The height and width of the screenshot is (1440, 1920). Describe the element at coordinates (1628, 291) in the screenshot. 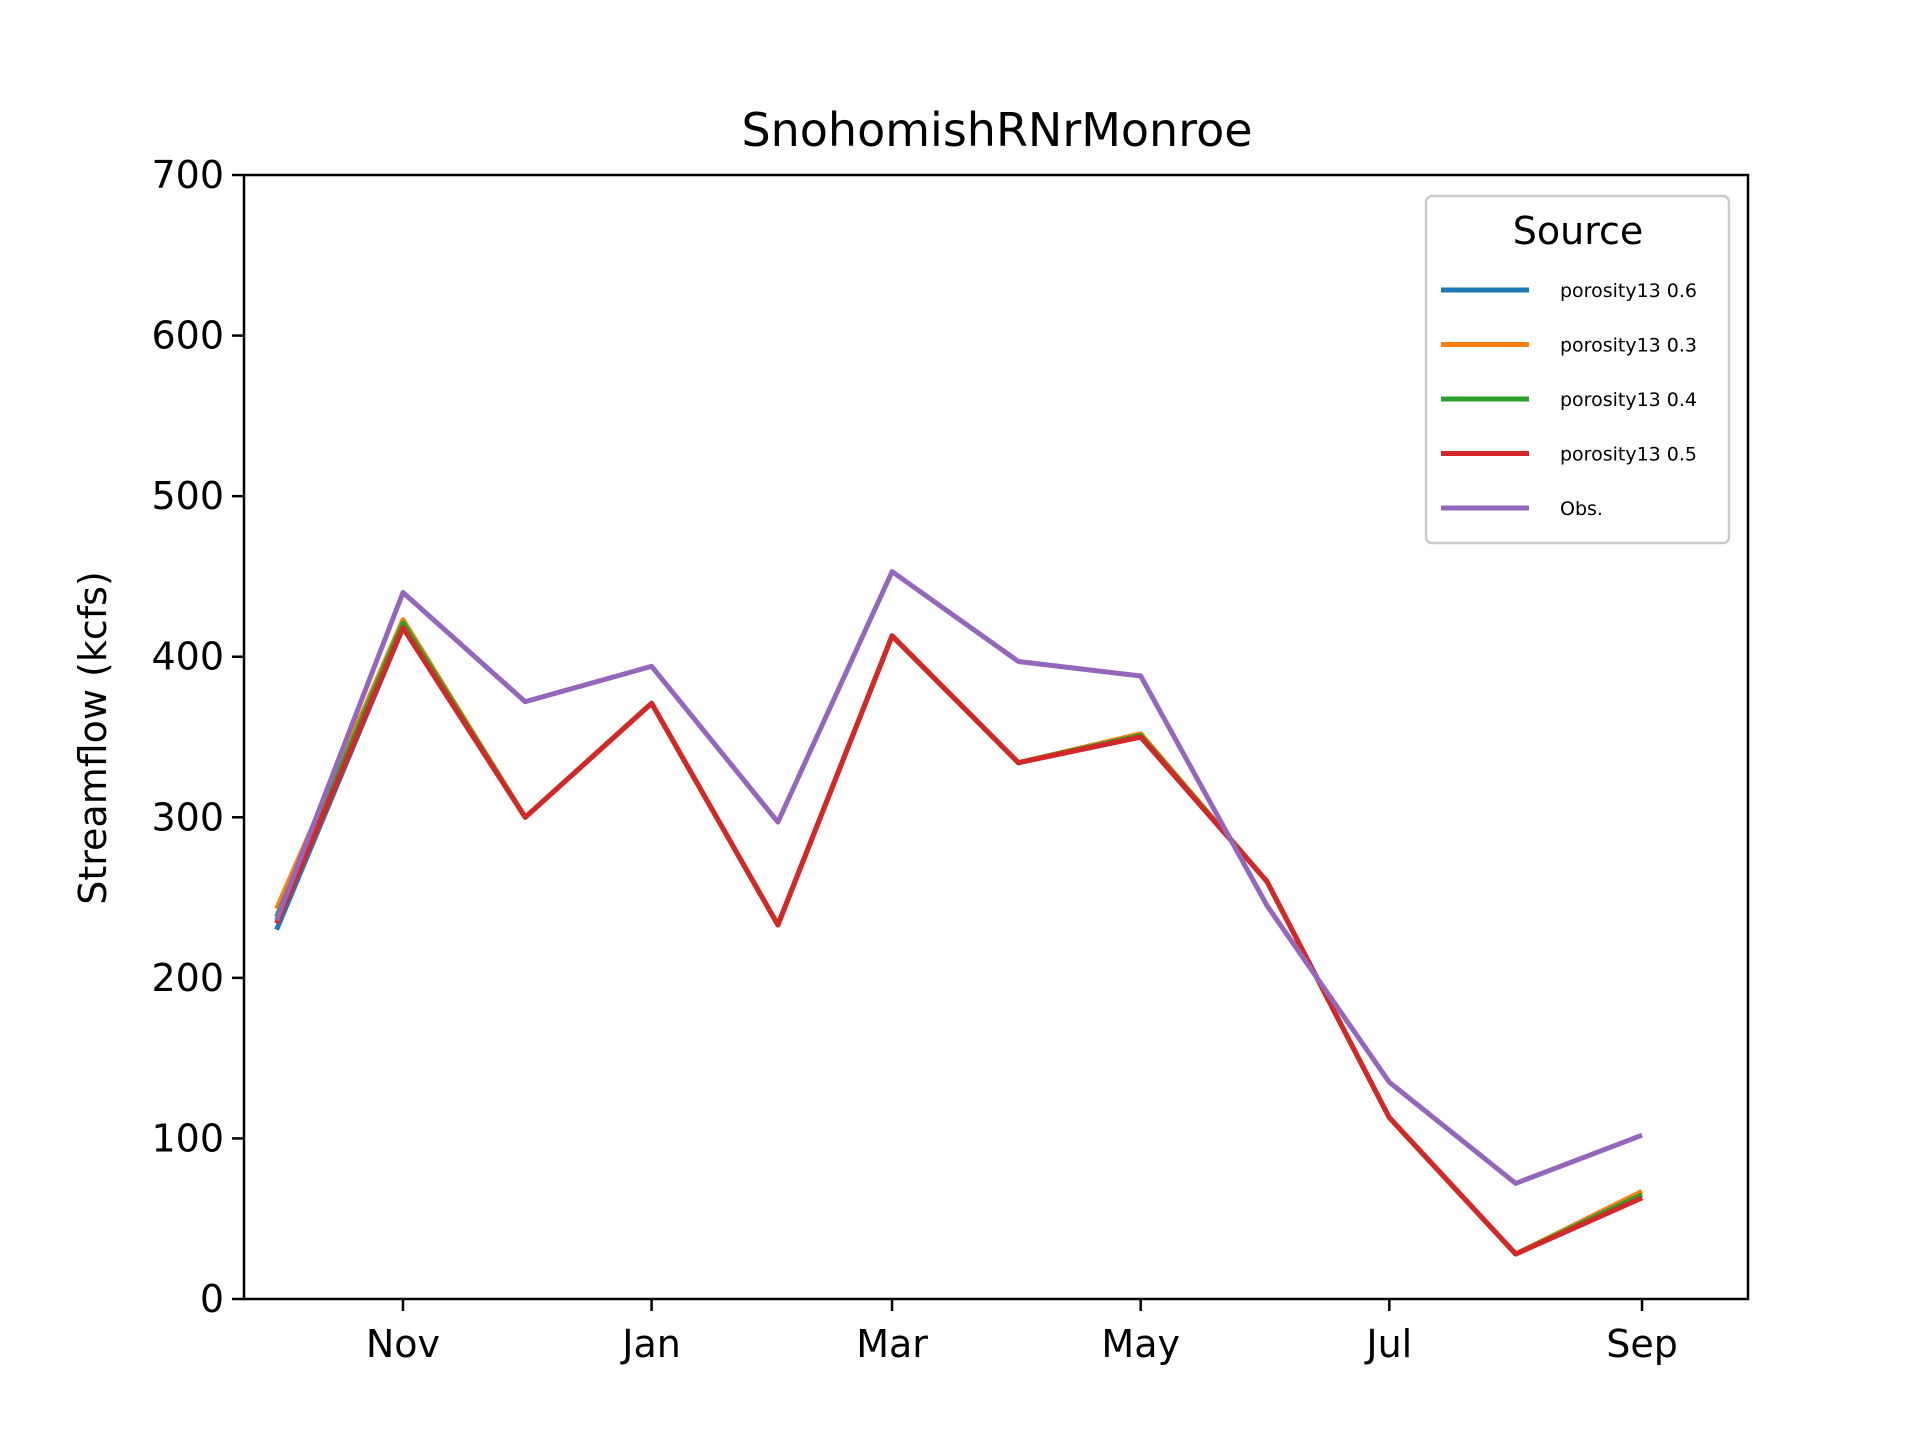

I see `legend-label-0: porosity13 0.6` at that location.